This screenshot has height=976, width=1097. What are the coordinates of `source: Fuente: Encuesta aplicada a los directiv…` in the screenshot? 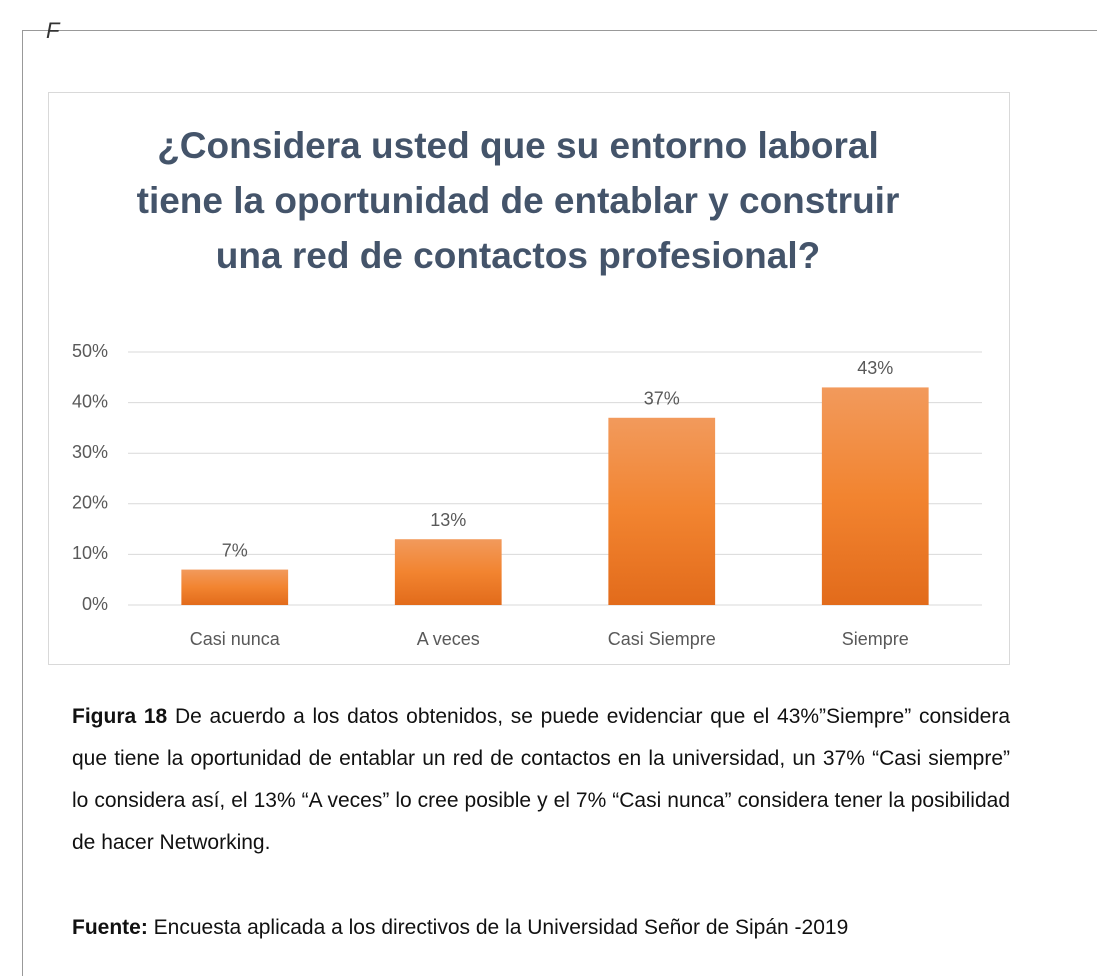 It's located at (460, 928).